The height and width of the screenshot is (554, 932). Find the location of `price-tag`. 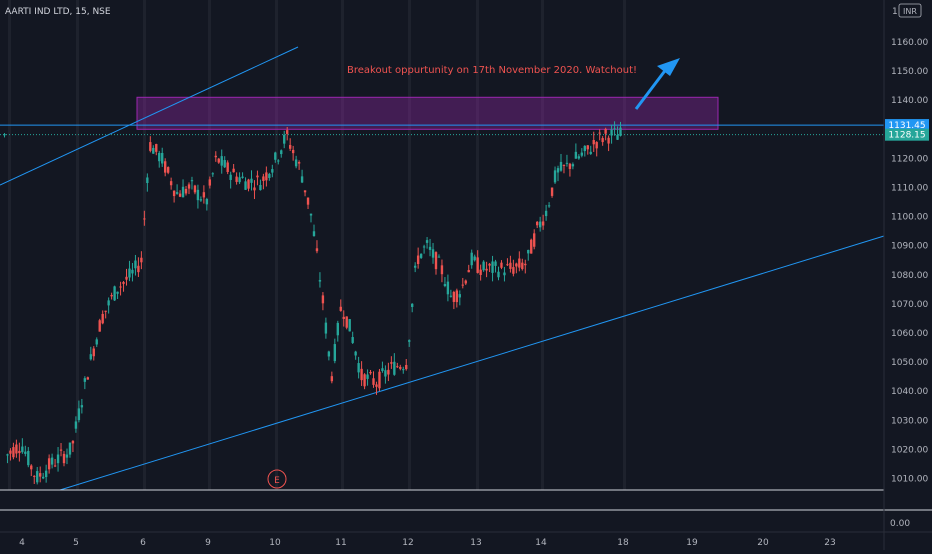

price-tag is located at coordinates (907, 134).